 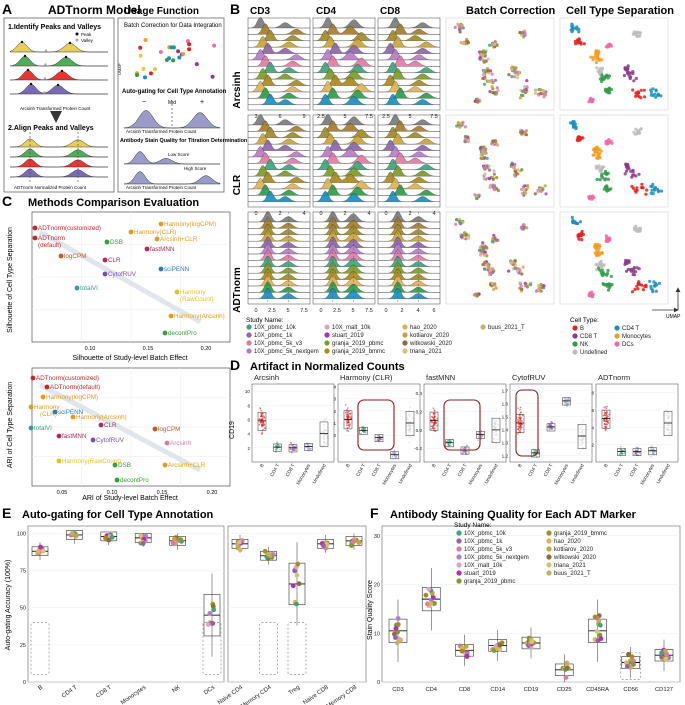 What do you see at coordinates (631, 329) in the screenshot?
I see `celltype-legend-label: CD4 T` at bounding box center [631, 329].